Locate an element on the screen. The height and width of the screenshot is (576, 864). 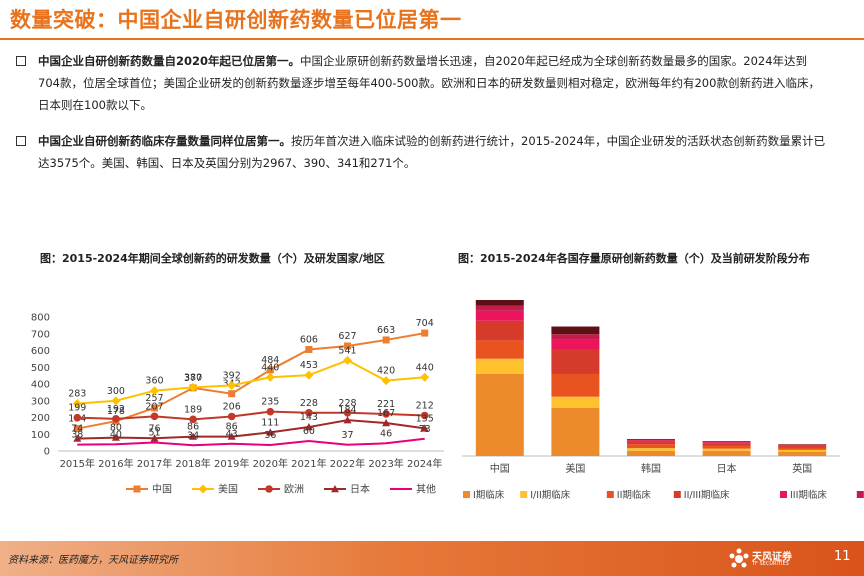
x-tick-label: 2023年 is located at coordinates (385, 463).